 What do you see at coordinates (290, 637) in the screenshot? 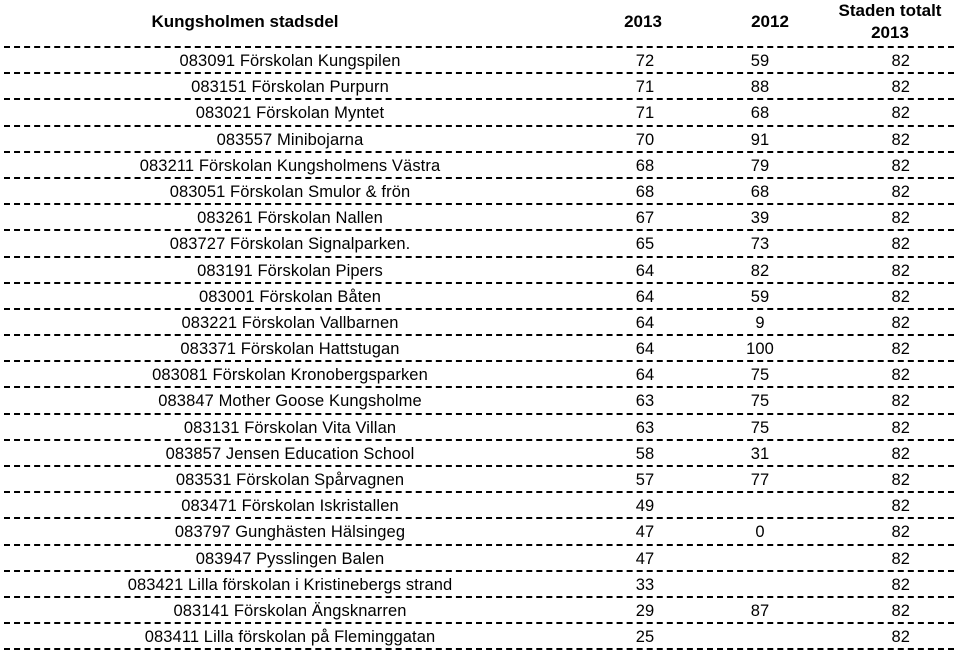
I see `cell-name: 083411 Lilla förskolan på Fleminggatan` at bounding box center [290, 637].